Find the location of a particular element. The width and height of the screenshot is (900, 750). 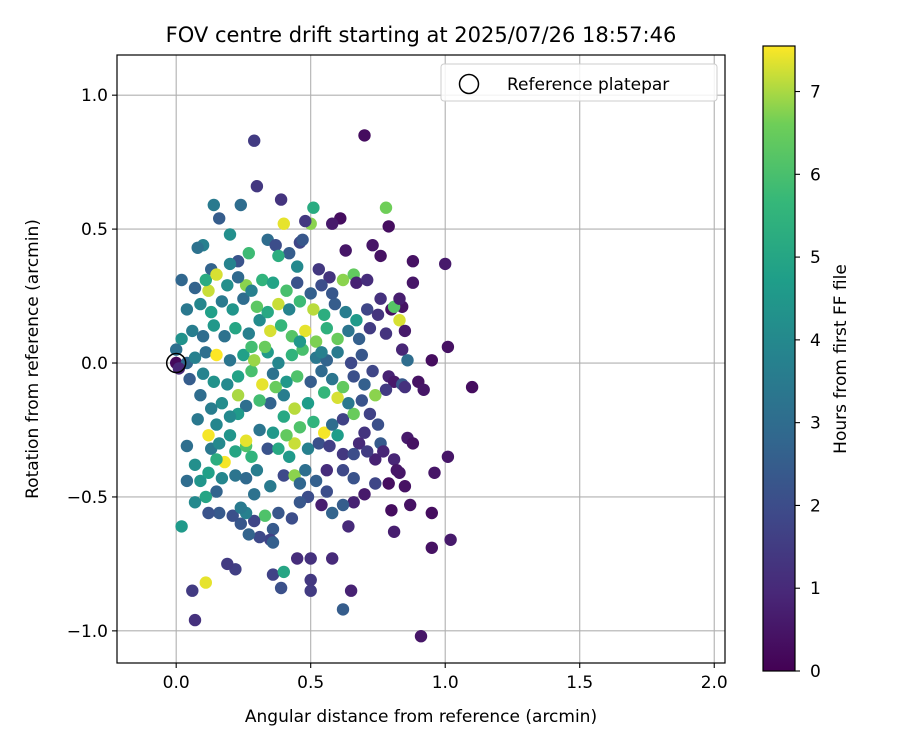

colorbar-tick-label: 2 is located at coordinates (815, 506).